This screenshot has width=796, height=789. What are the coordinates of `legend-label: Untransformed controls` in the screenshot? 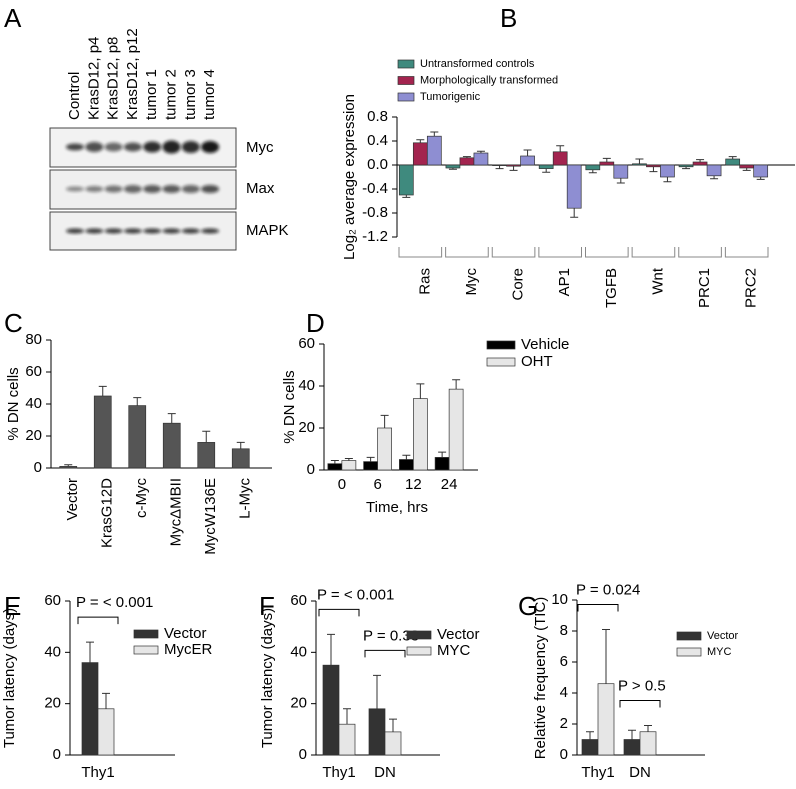 It's located at (477, 64).